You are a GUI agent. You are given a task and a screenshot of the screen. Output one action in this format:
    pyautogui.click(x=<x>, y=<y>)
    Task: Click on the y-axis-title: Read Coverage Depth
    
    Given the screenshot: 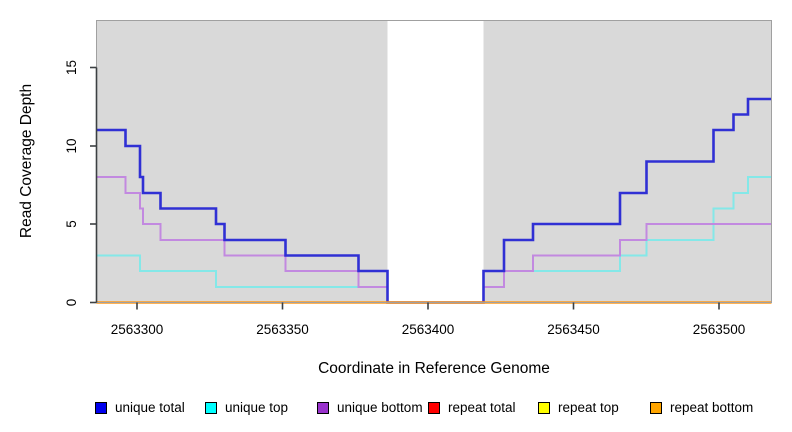 What is the action you would take?
    pyautogui.click(x=26, y=161)
    